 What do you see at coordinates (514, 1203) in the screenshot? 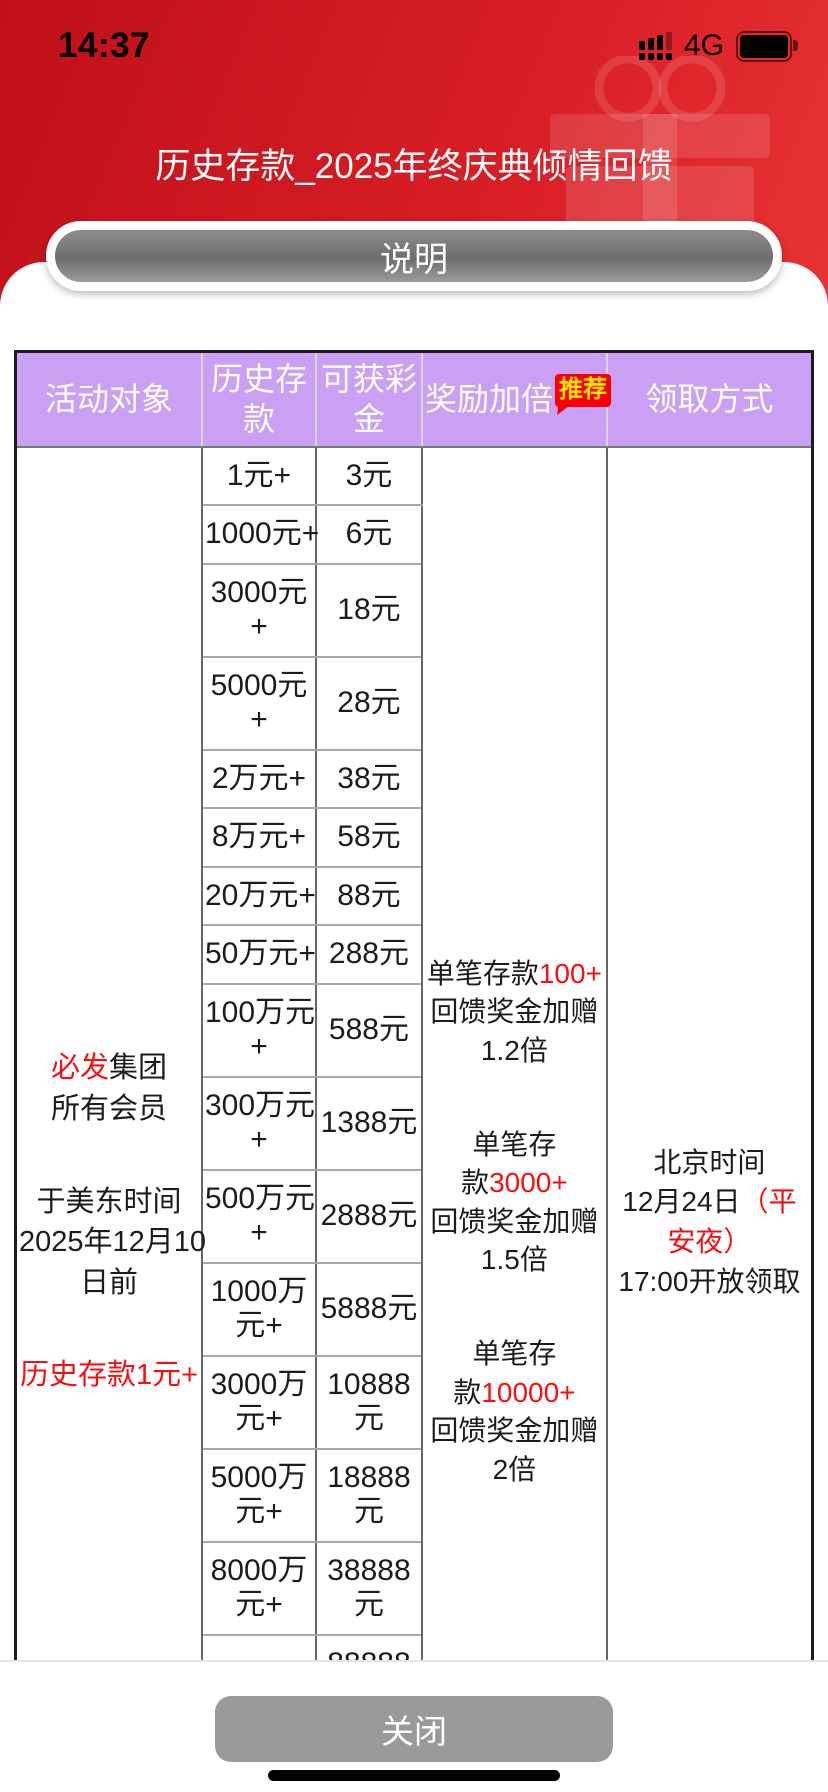
I see `multiplier-block-2: 单笔存款3000+ 回馈奖金加赠 1.5倍` at bounding box center [514, 1203].